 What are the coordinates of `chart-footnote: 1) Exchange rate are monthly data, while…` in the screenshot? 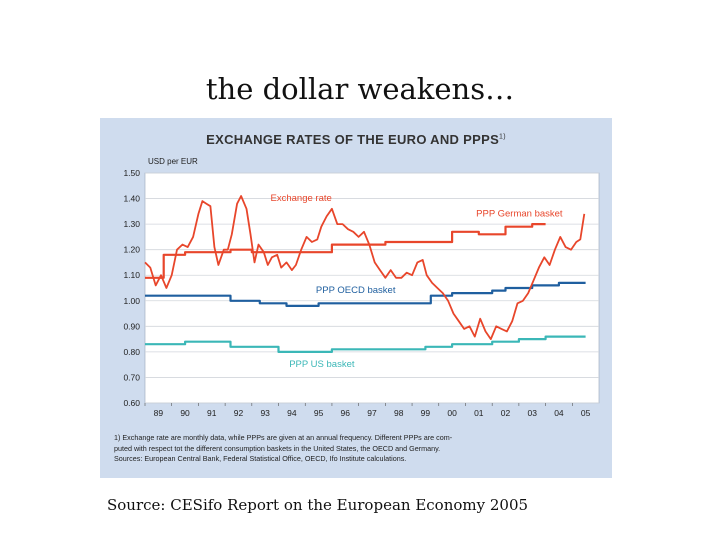 It's located at (361, 449).